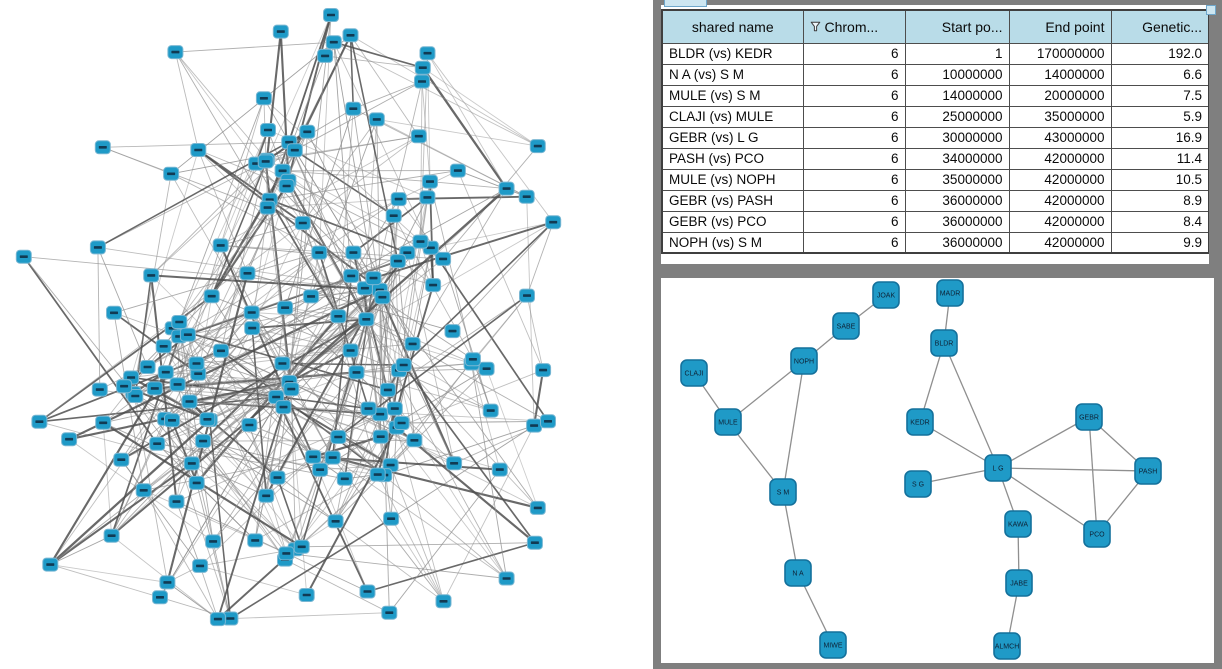  I want to click on table-cell: 16.9, so click(1159, 137).